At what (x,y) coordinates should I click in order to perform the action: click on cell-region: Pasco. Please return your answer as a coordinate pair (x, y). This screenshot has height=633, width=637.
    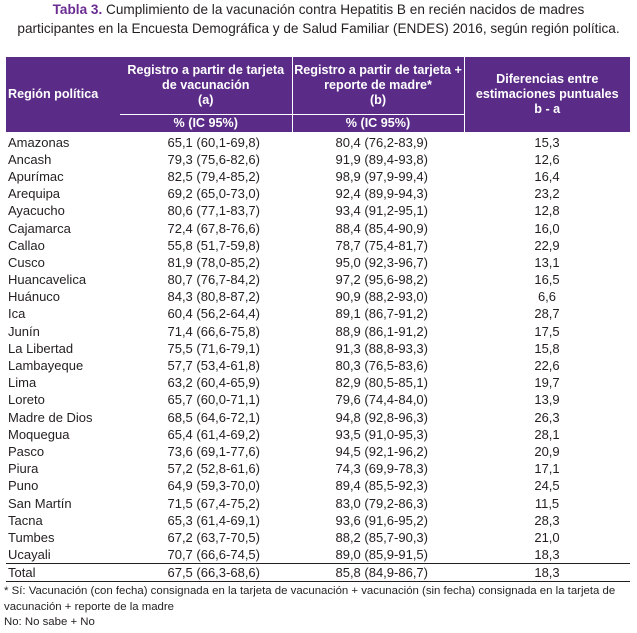
    Looking at the image, I should click on (26, 451).